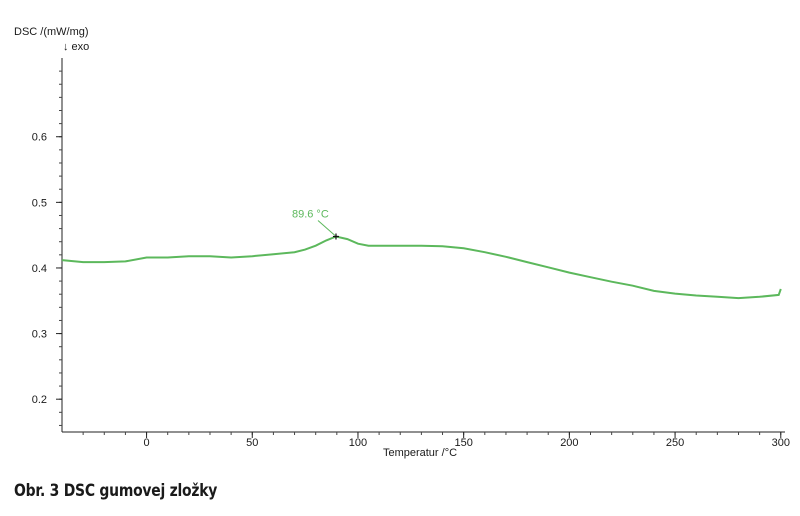 Image resolution: width=800 pixels, height=516 pixels. What do you see at coordinates (463, 443) in the screenshot?
I see `x-tick-label: 150` at bounding box center [463, 443].